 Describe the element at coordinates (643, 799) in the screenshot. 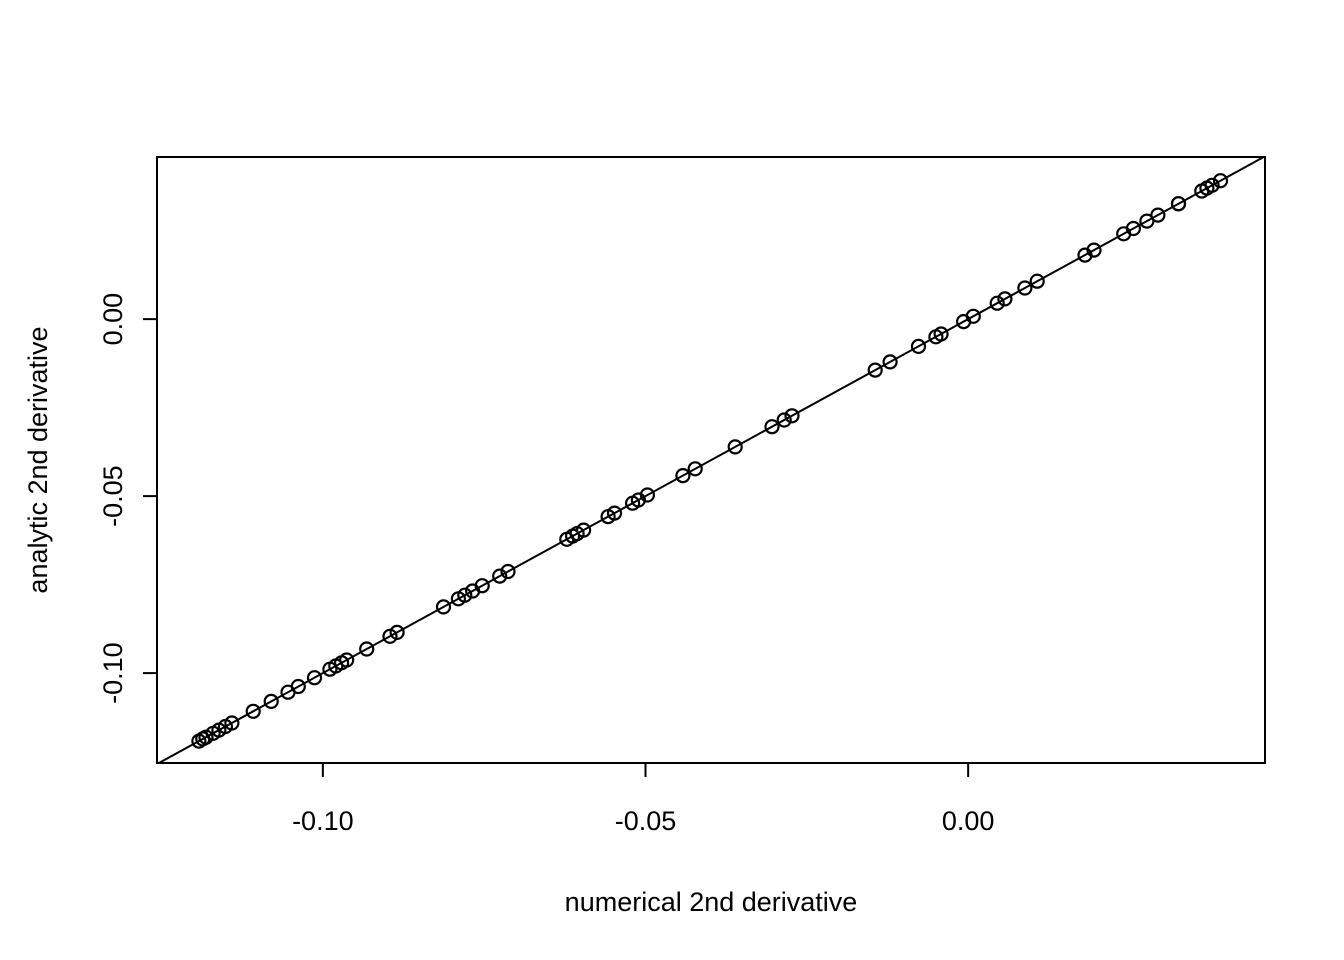

I see `x-axis: -0.10 -0.05 0.00` at that location.